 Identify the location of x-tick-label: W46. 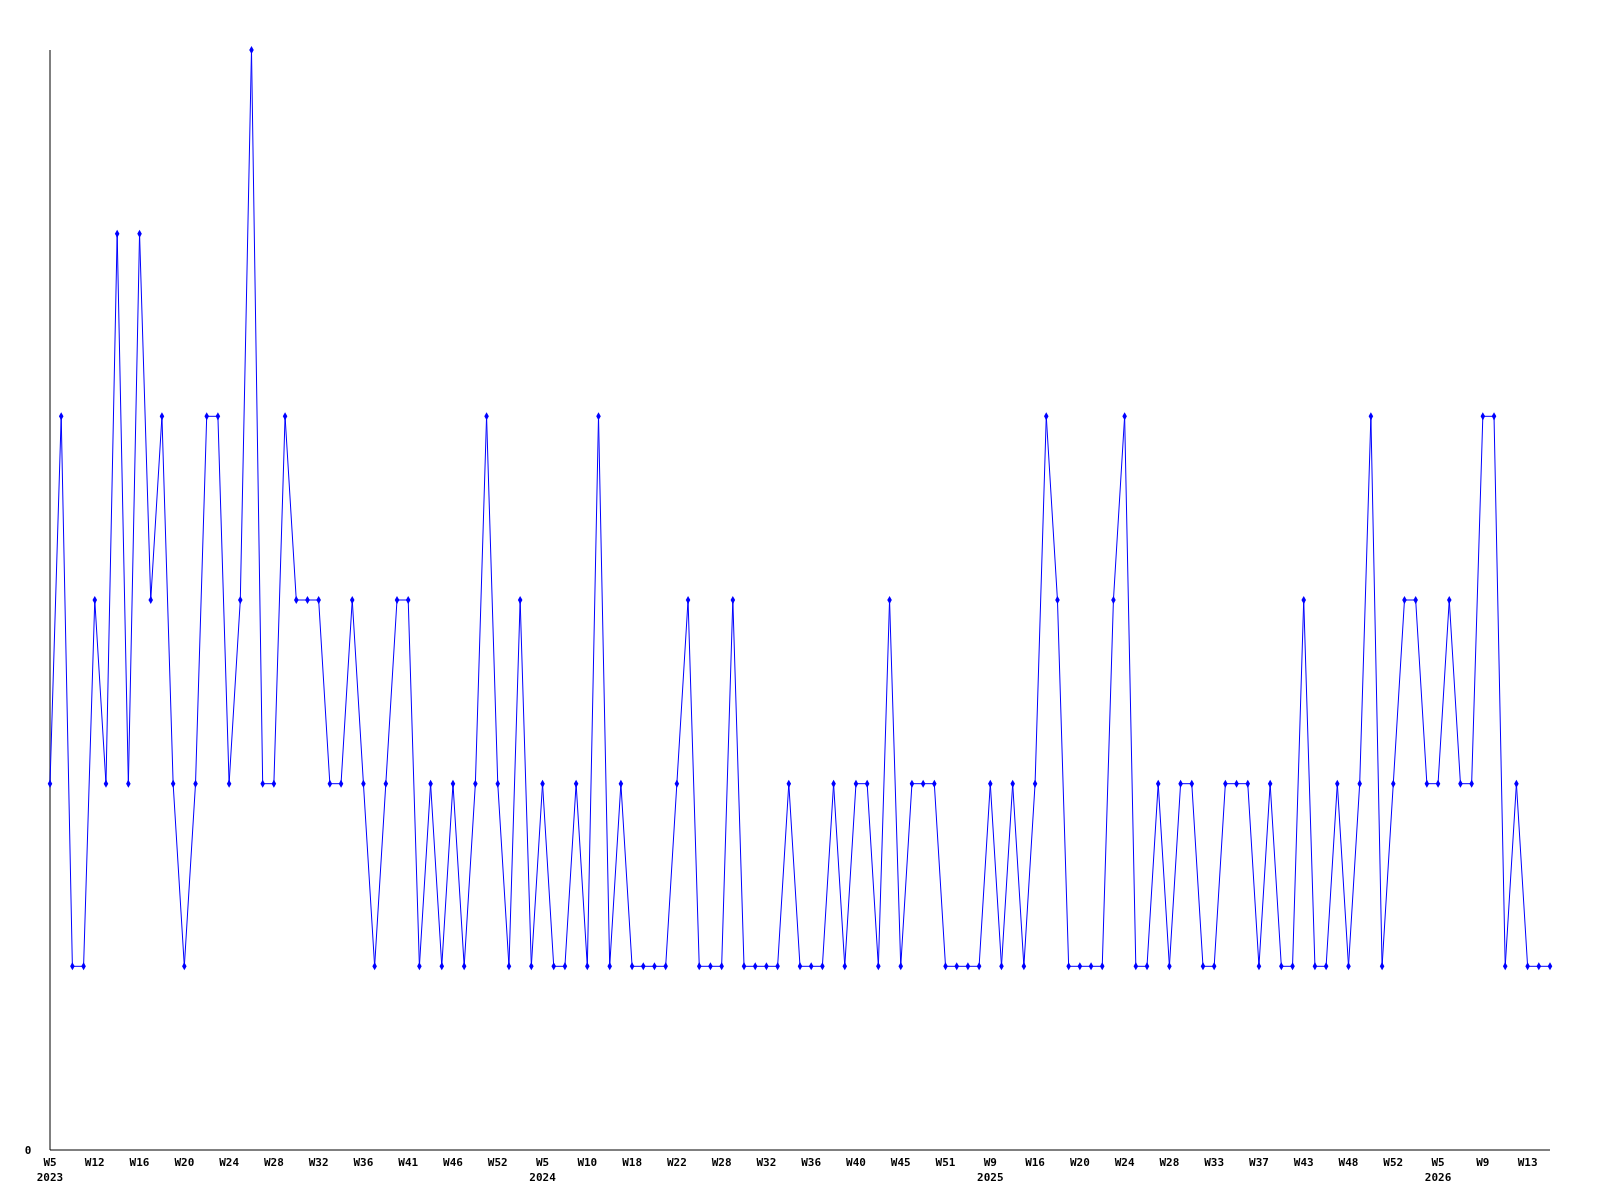
(453, 1162).